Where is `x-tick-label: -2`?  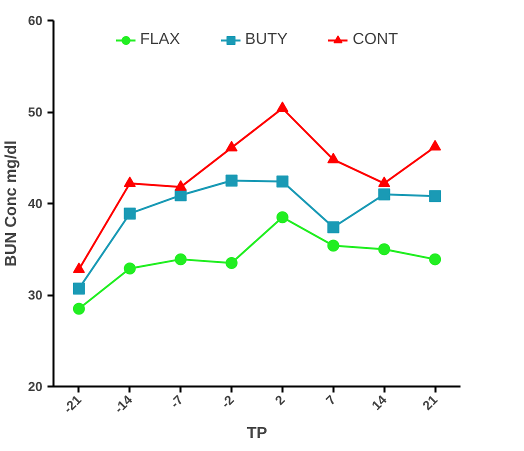 x-tick-label: -2 is located at coordinates (227, 401).